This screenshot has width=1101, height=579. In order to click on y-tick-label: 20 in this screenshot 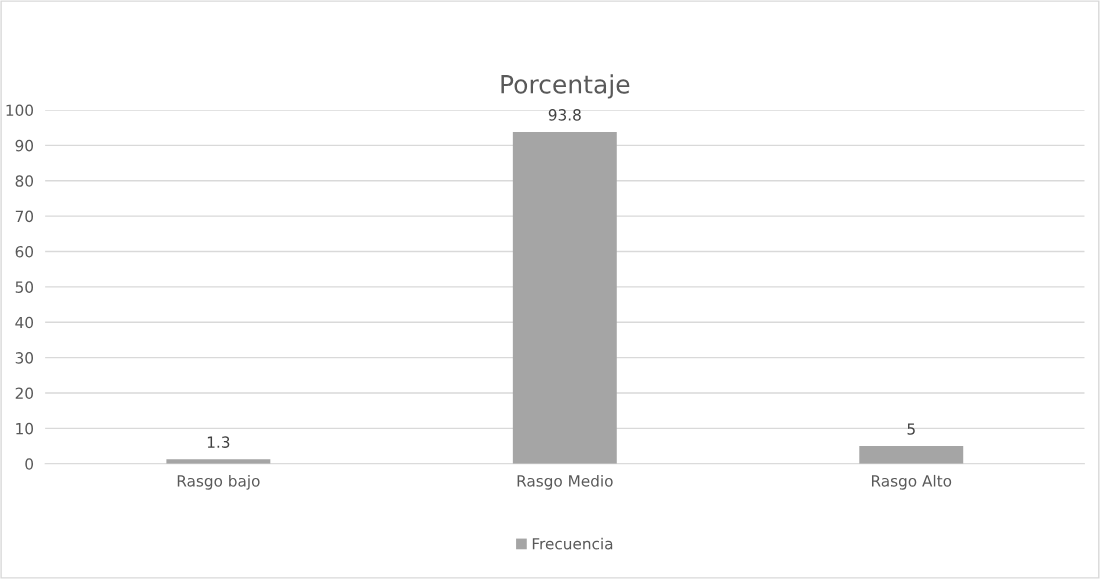, I will do `click(24, 393)`.